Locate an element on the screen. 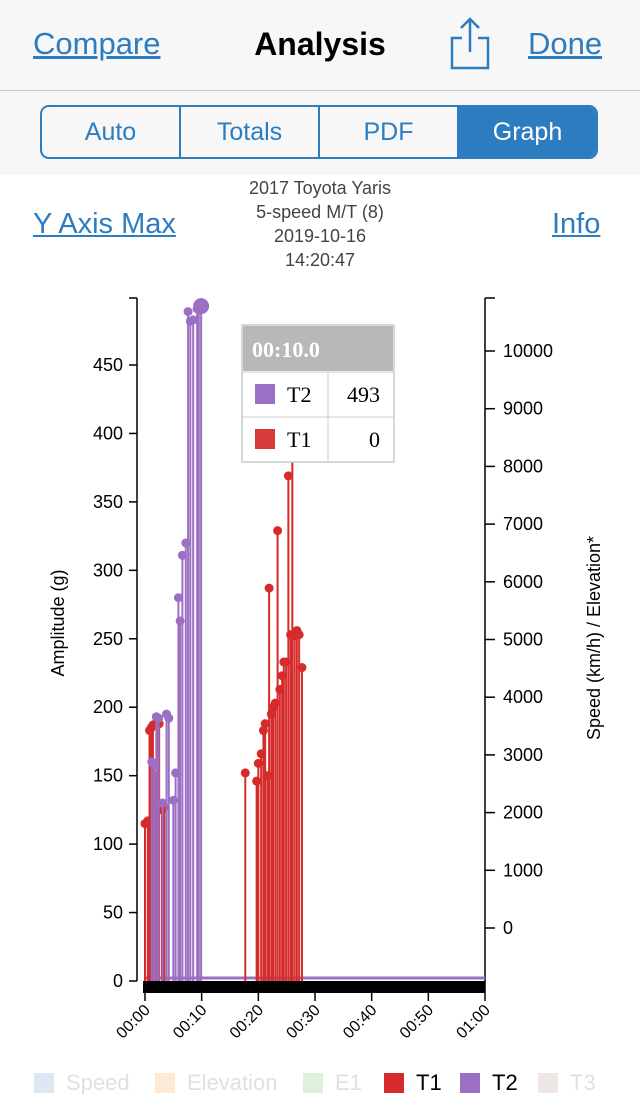 The image size is (640, 1098). tooltip-value: 0 is located at coordinates (374, 439).